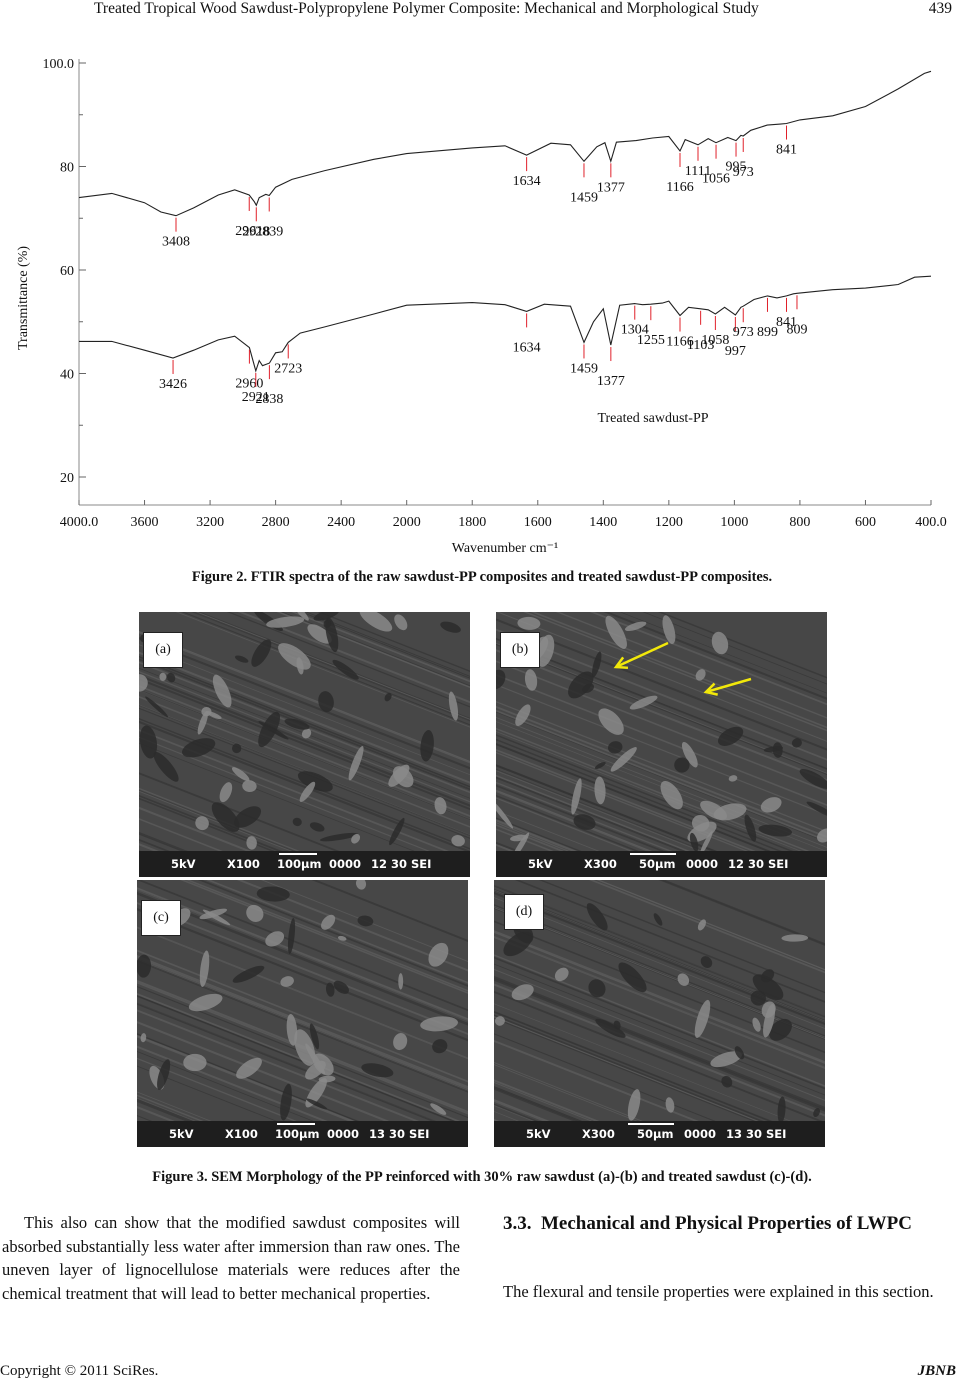 This screenshot has height=1386, width=964. Describe the element at coordinates (710, 689) in the screenshot. I see `annotation-arrowhead` at that location.